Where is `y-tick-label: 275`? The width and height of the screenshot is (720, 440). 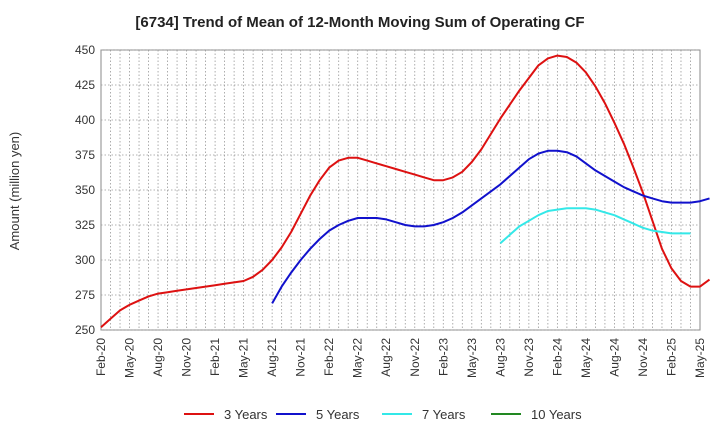
y-tick-label: 275 is located at coordinates (85, 295).